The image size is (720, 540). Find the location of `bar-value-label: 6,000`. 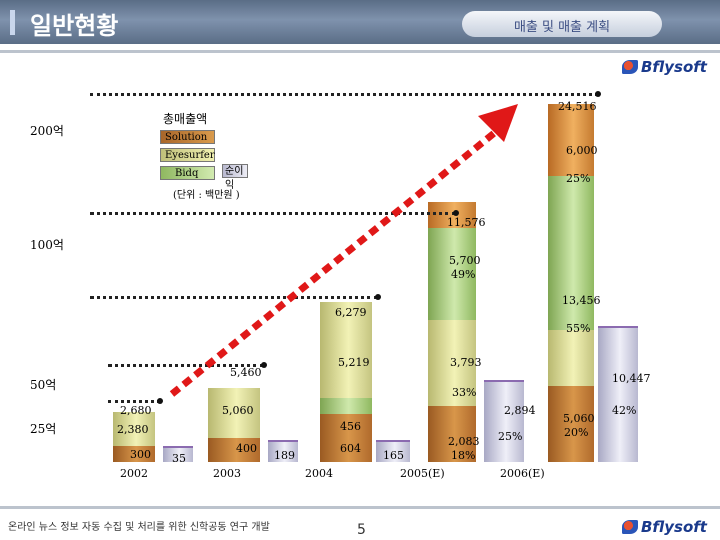

bar-value-label: 6,000 is located at coordinates (582, 150).